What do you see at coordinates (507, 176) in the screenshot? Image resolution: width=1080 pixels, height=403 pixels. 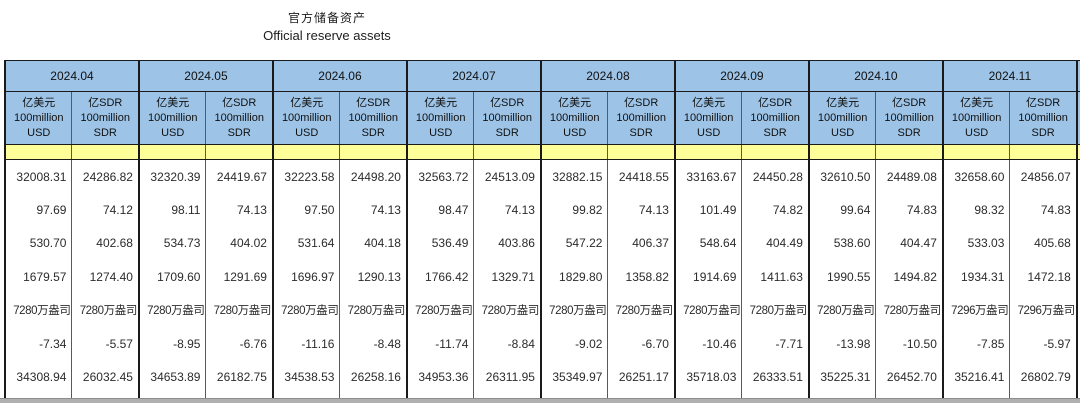 I see `data-cell: 24513.09` at bounding box center [507, 176].